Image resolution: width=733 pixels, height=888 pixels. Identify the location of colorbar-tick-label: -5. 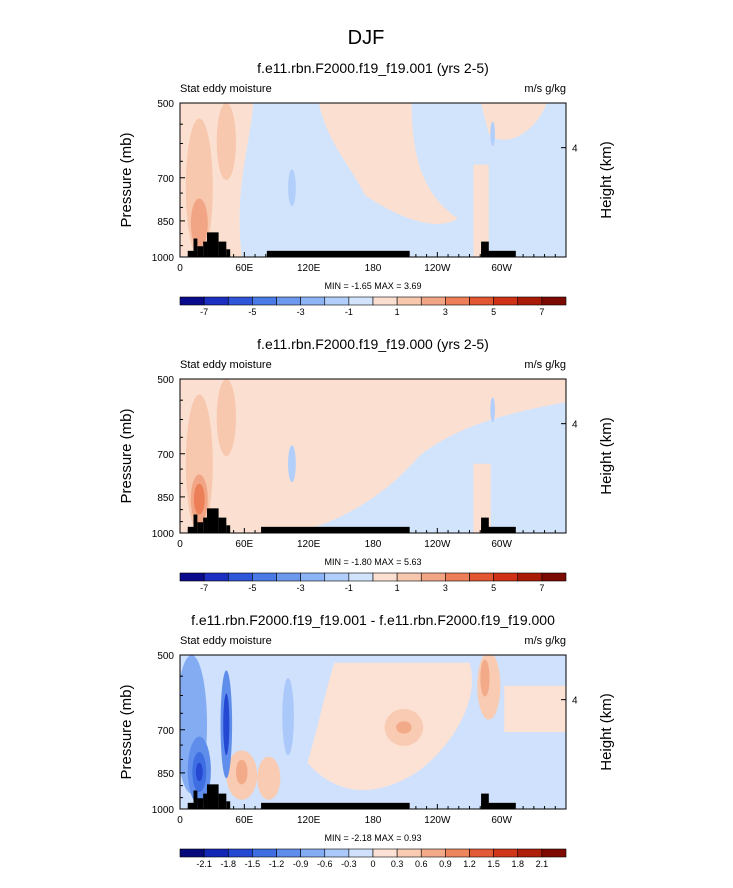
(252, 588).